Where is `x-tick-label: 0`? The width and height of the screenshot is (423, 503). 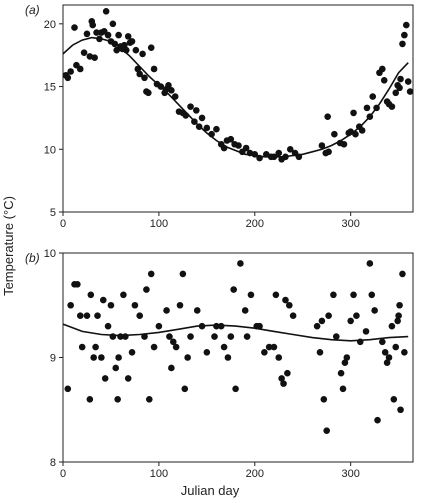
x-tick-label: 0 is located at coordinates (63, 474).